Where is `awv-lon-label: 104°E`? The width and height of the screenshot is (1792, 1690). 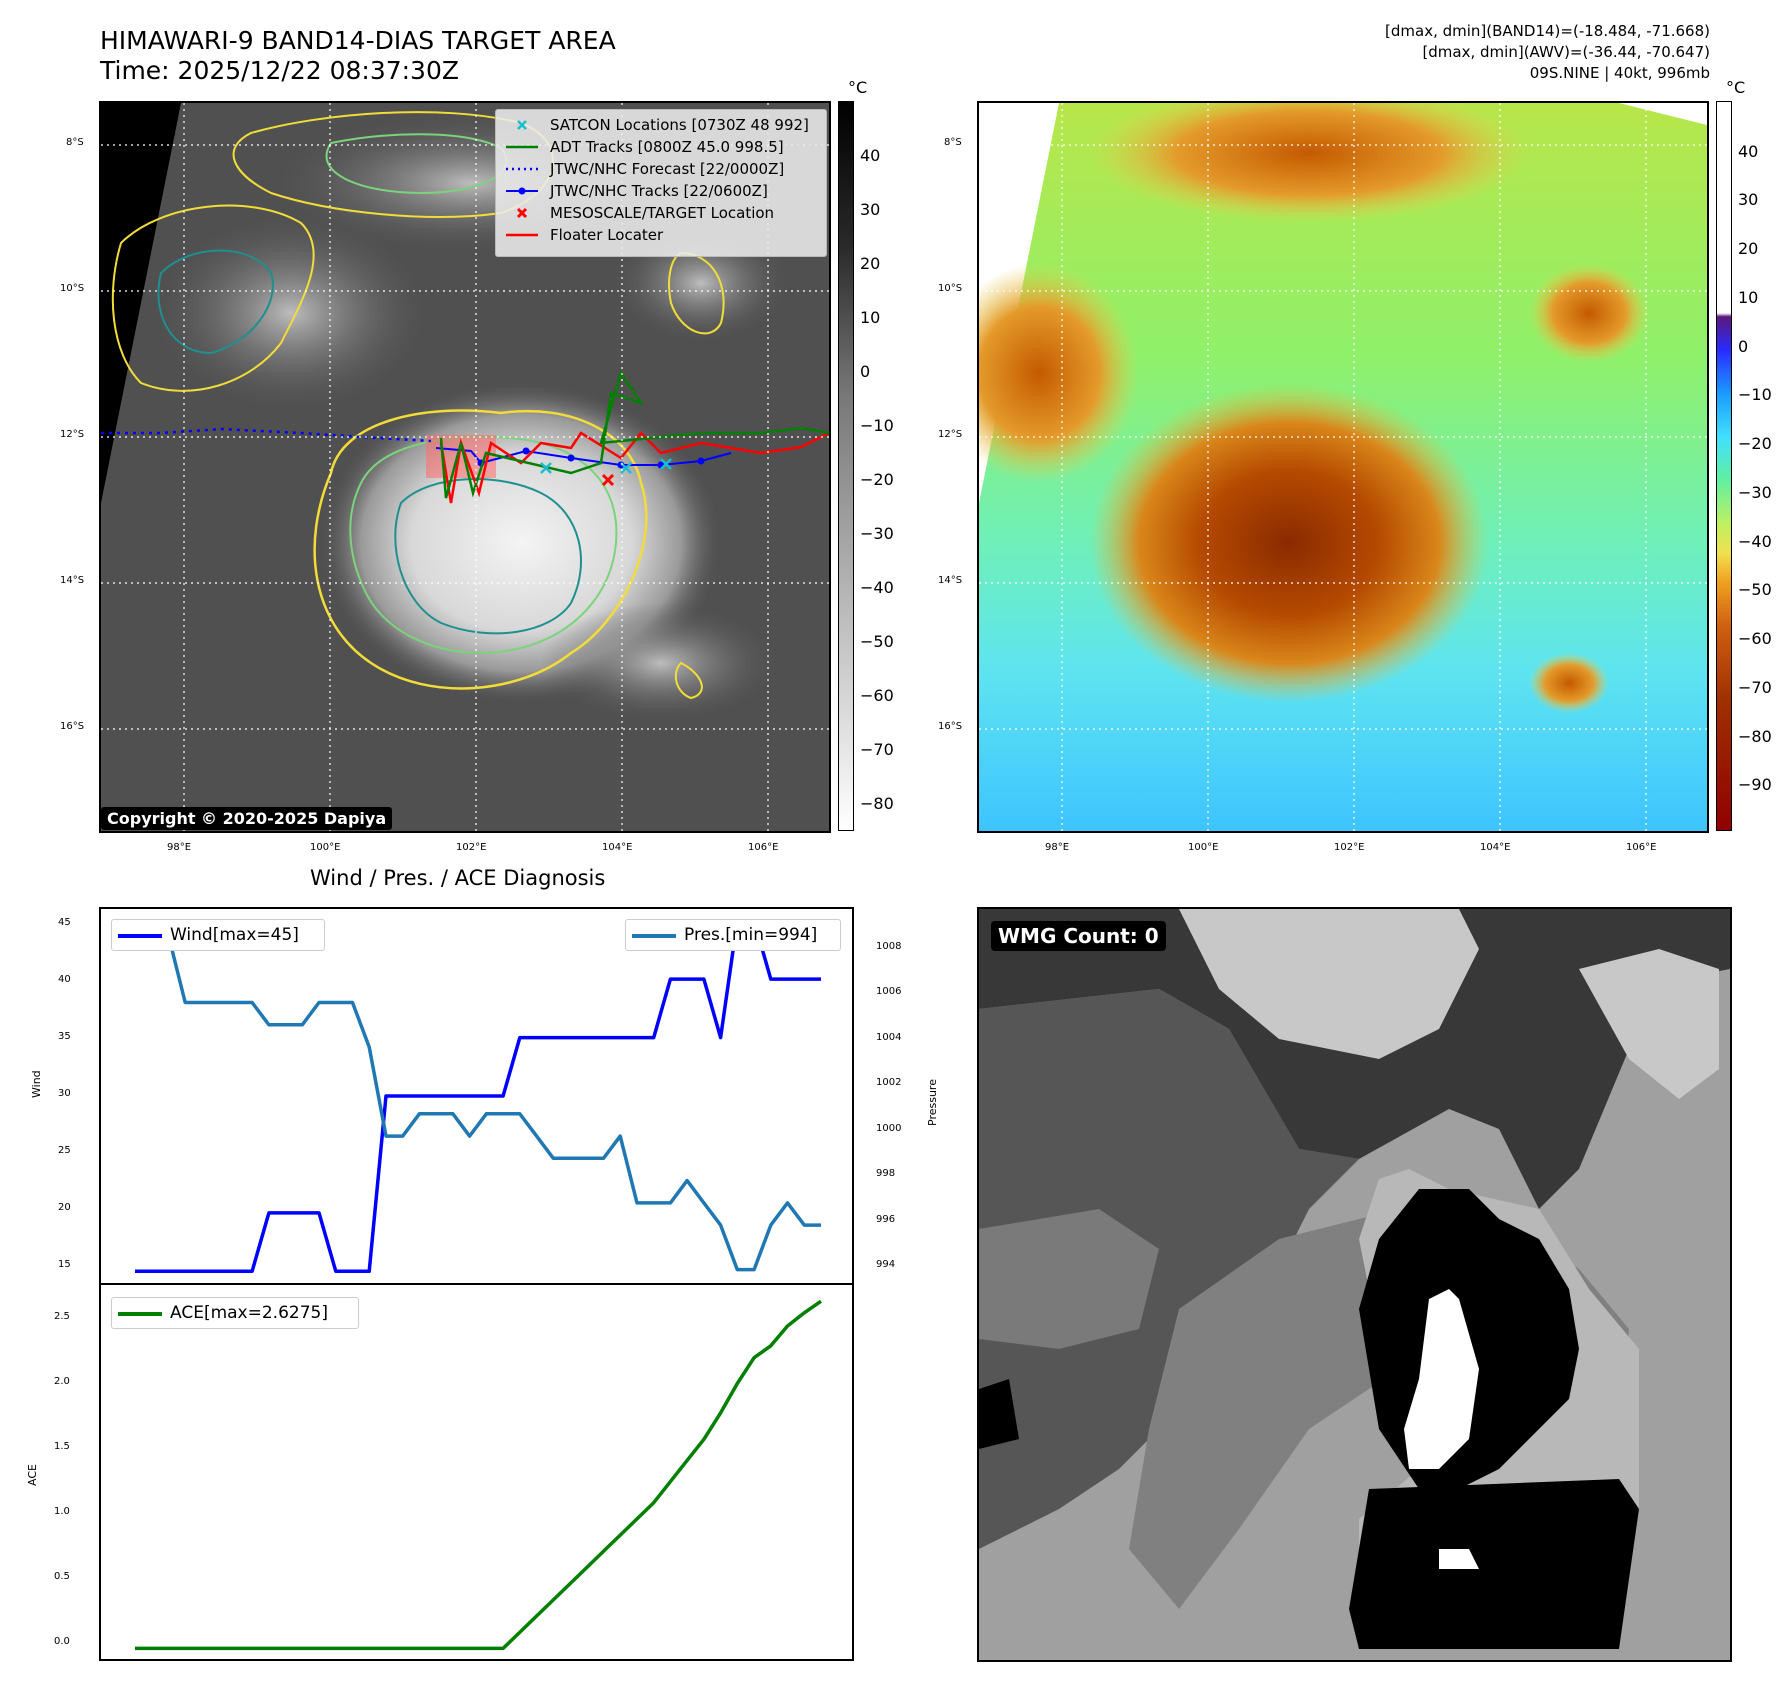 awv-lon-label: 104°E is located at coordinates (1495, 847).